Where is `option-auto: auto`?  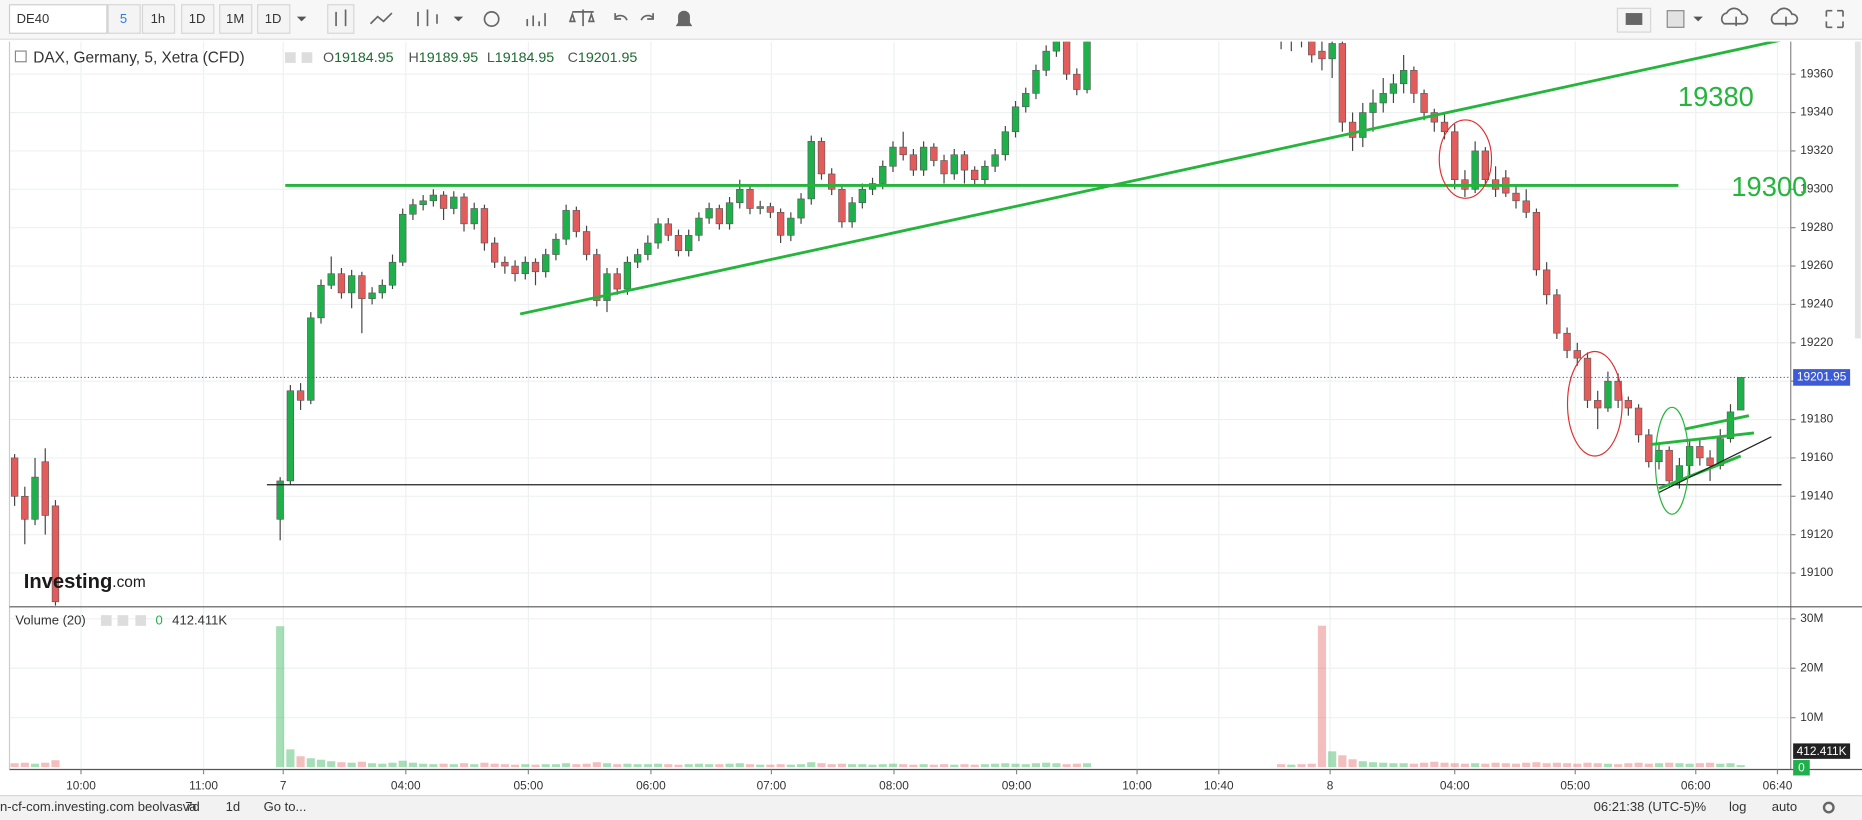 option-auto: auto is located at coordinates (1784, 806).